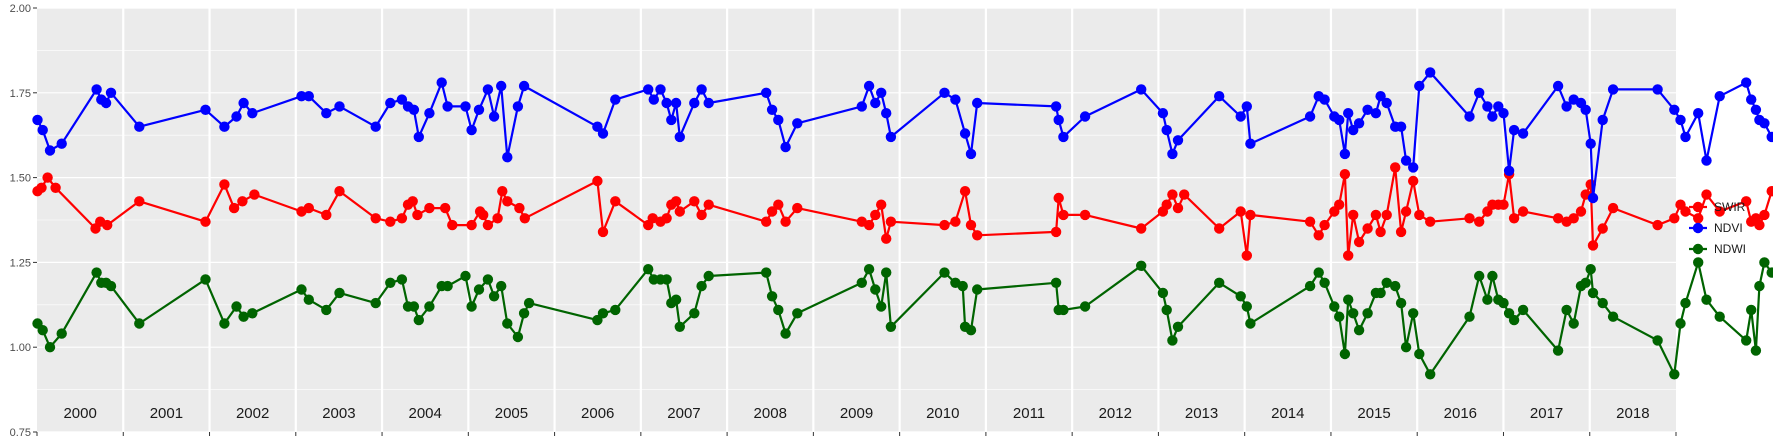 Image resolution: width=1773 pixels, height=442 pixels. I want to click on legend: SWIR NDVI NDWI, so click(1717, 228).